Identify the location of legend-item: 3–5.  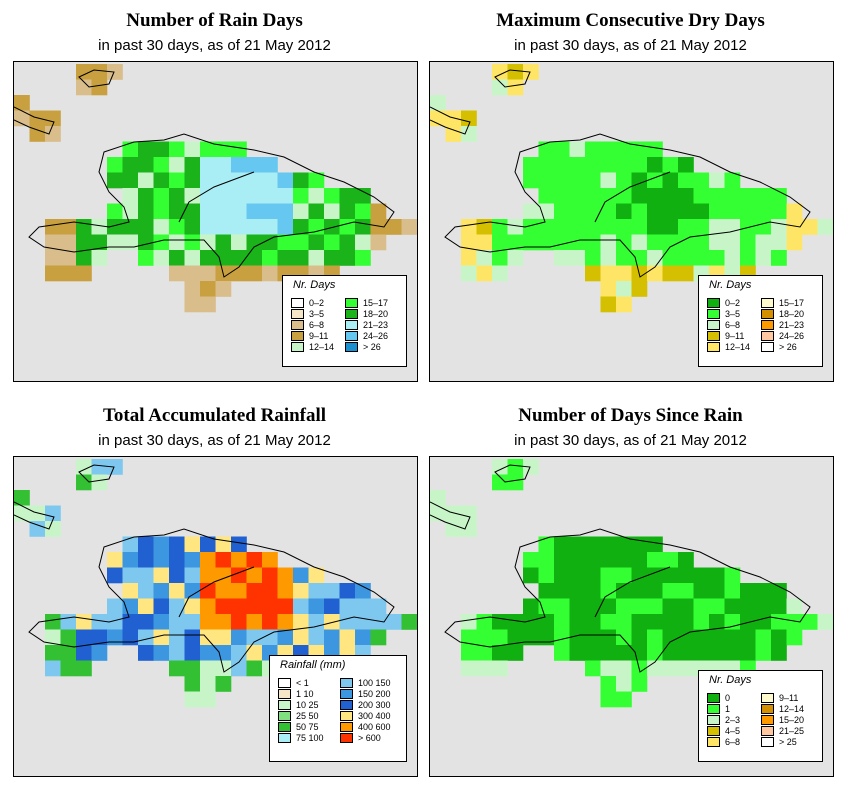
(307, 314).